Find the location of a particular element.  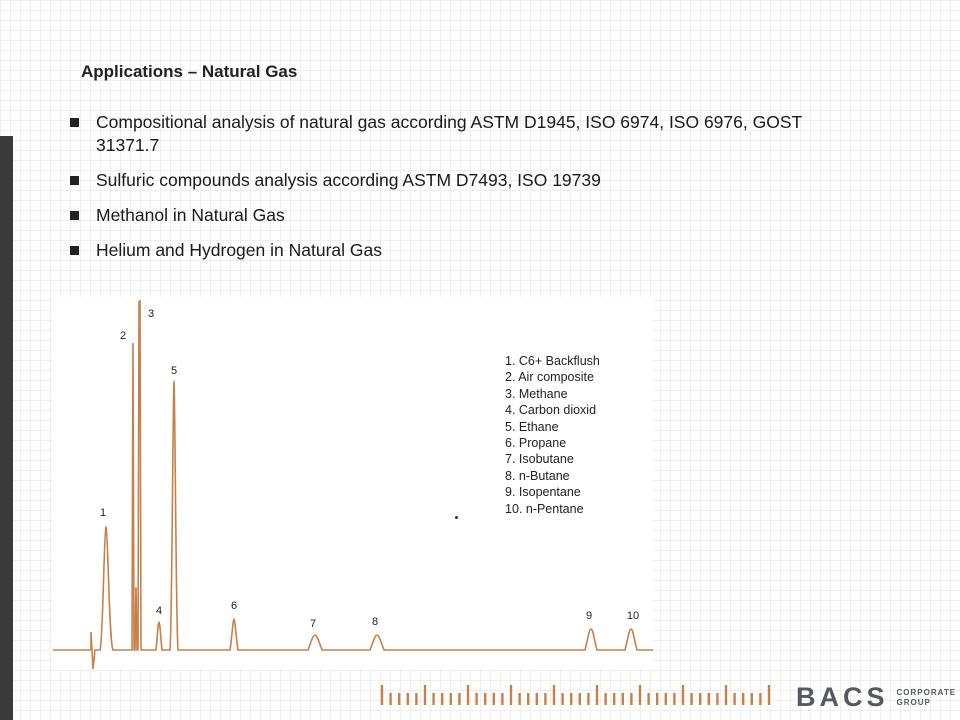

peak-label-8: 8 is located at coordinates (375, 622).